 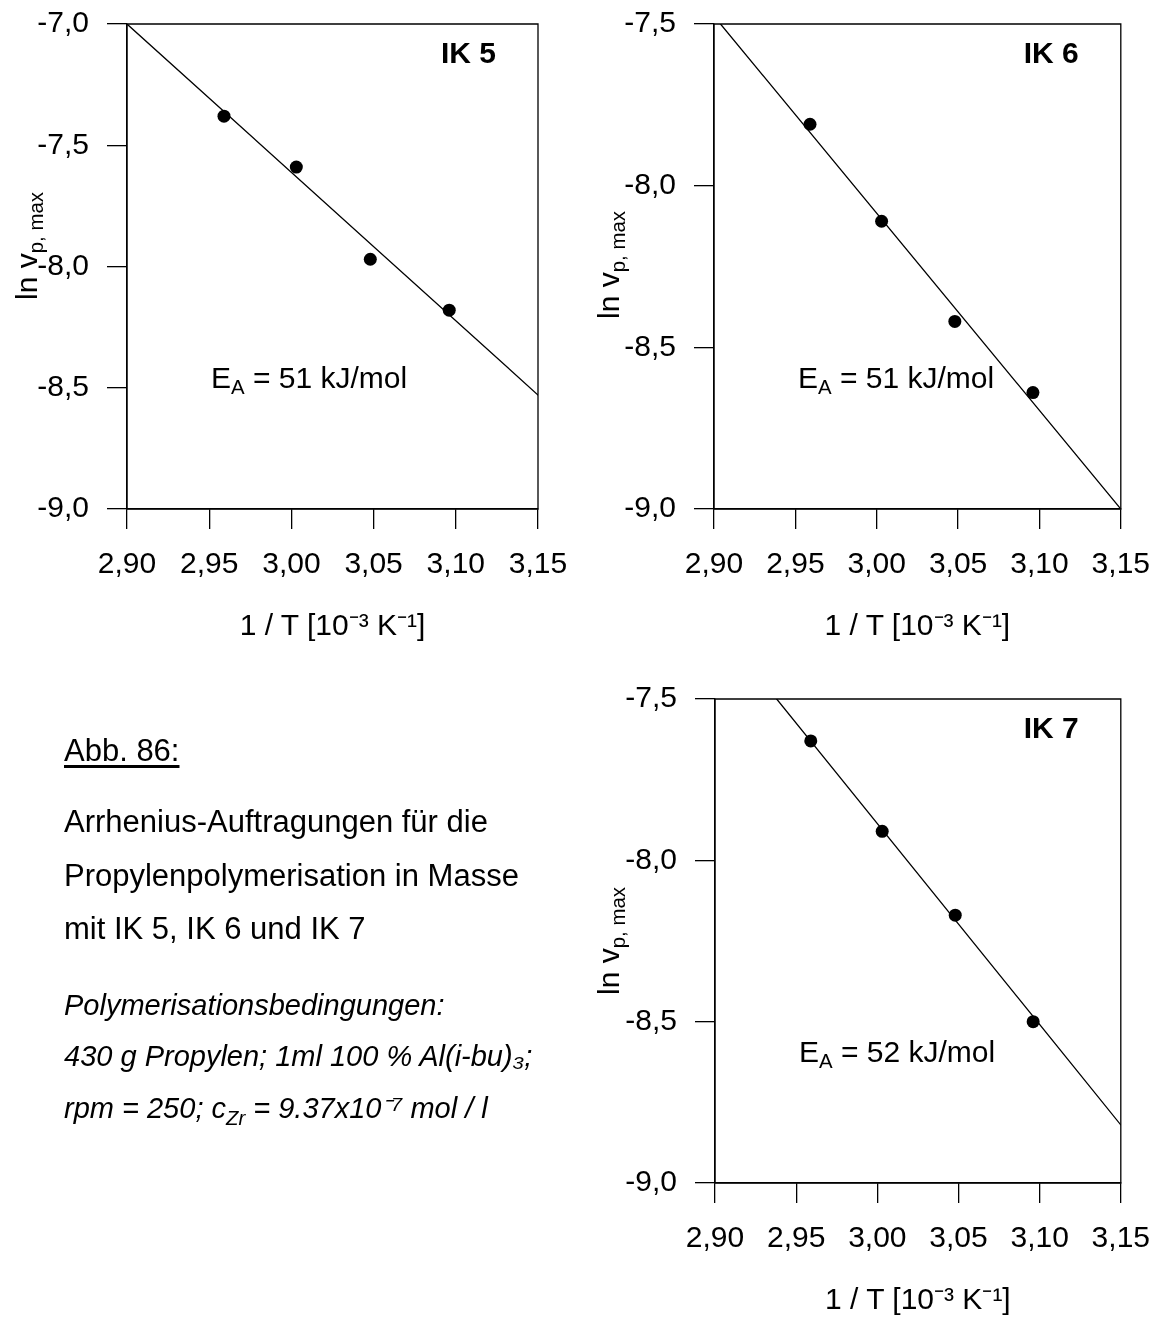 What do you see at coordinates (254, 1004) in the screenshot?
I see `text: Polymerisationsbedingungen:` at bounding box center [254, 1004].